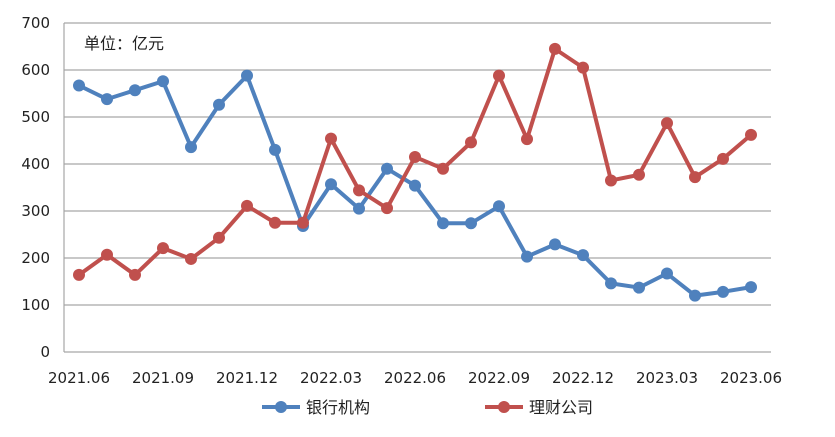 Image resolution: width=835 pixels, height=437 pixels. What do you see at coordinates (124, 43) in the screenshot?
I see `unit-label: 单位：亿元` at bounding box center [124, 43].